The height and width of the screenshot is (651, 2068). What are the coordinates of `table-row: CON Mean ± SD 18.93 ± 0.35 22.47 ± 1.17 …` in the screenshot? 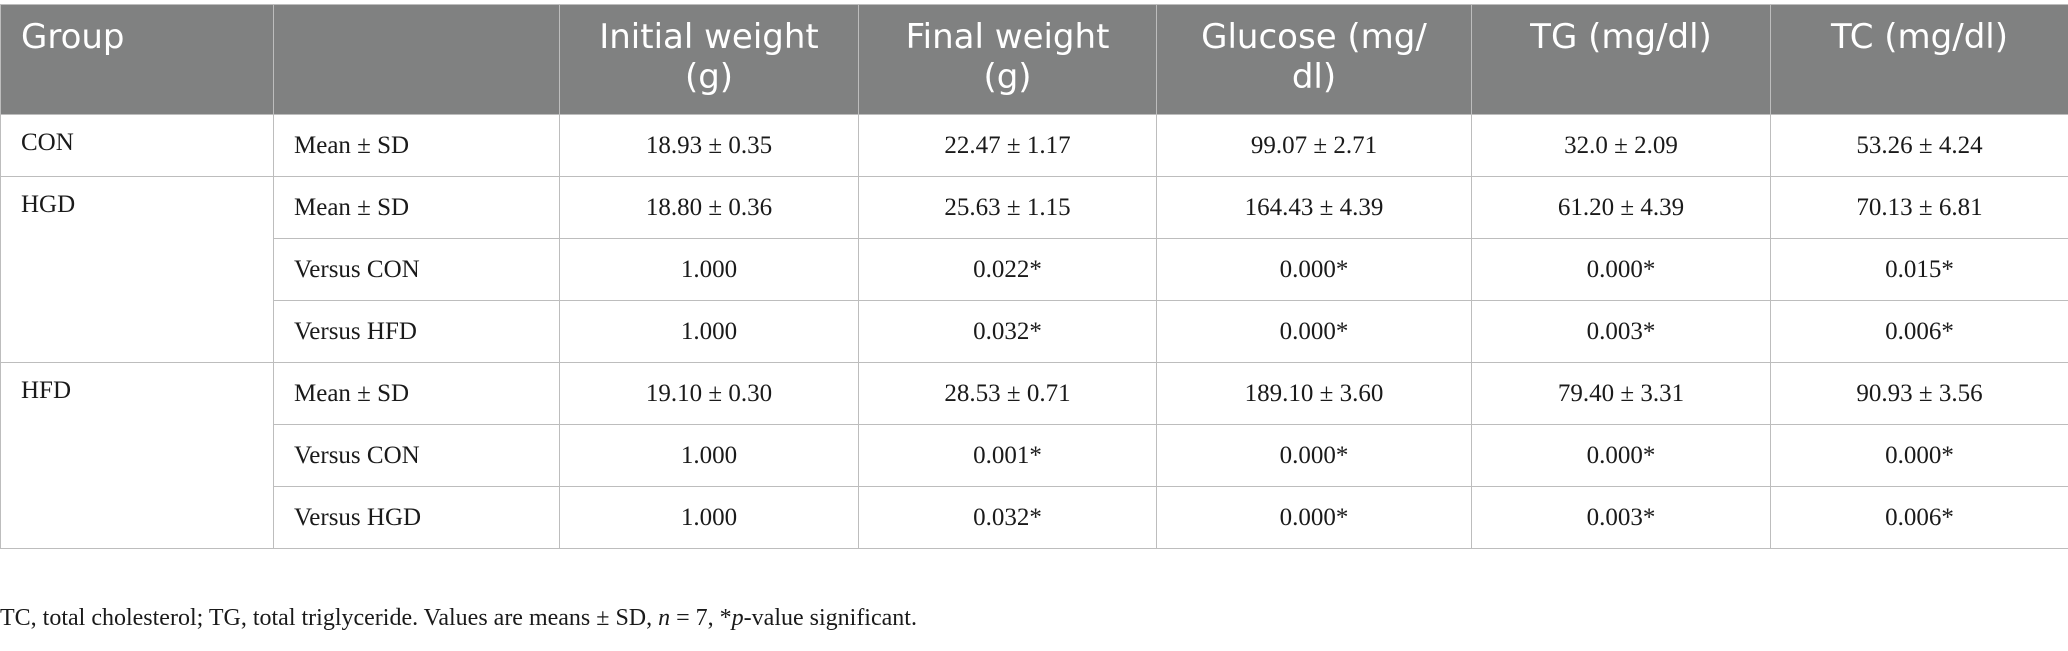 It's located at (1034, 145).